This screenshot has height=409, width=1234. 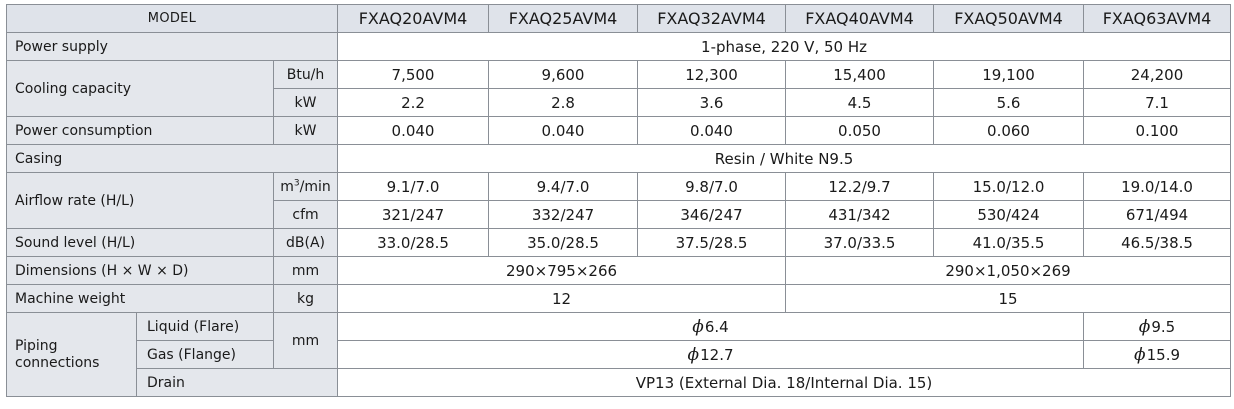 I want to click on row-label: Dimensions (H × W × D), so click(x=140, y=270).